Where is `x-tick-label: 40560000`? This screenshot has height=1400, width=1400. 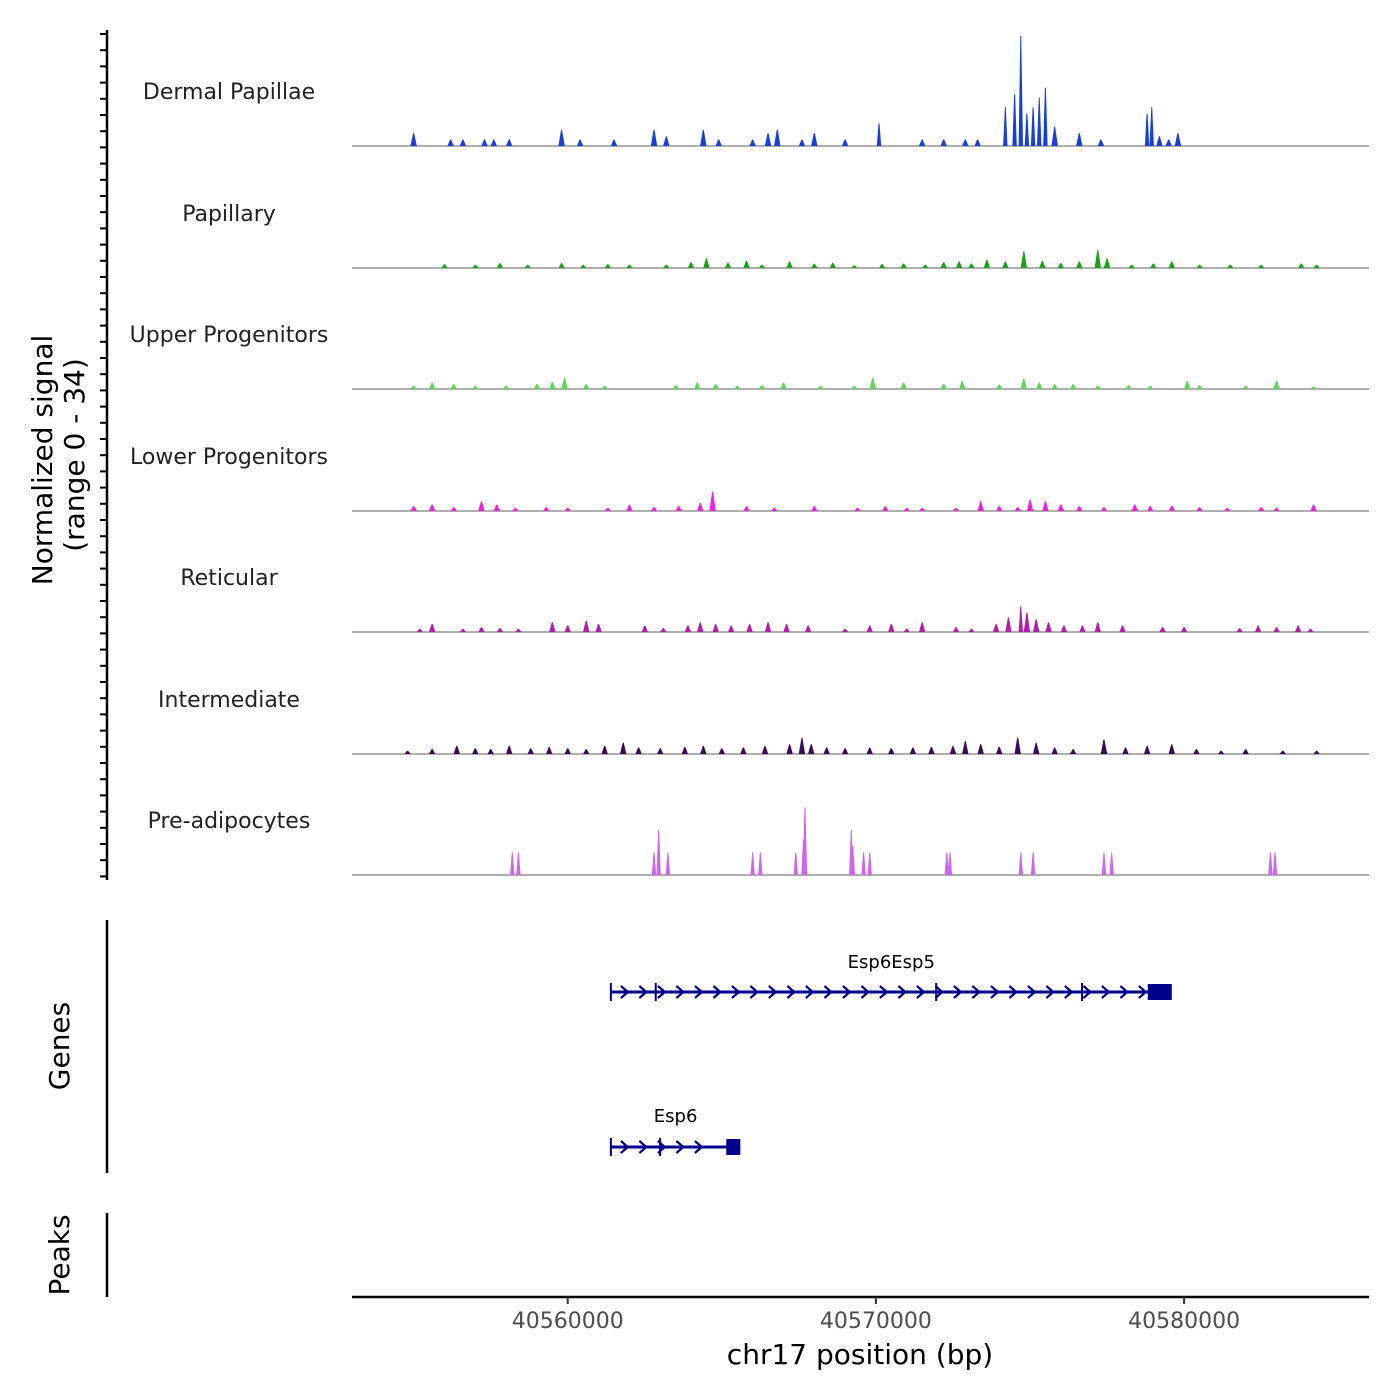
x-tick-label: 40560000 is located at coordinates (568, 1321).